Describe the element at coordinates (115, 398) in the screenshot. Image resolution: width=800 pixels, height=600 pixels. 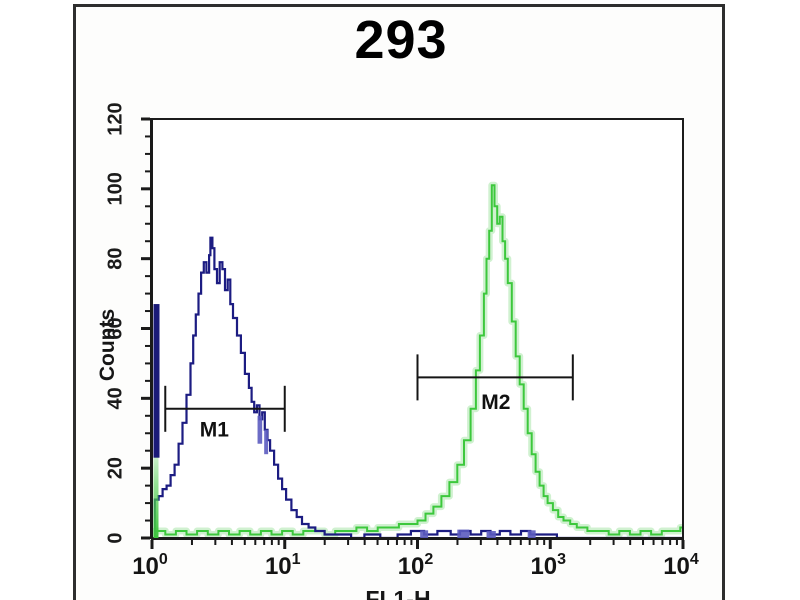
I see `y-tick-label: 40` at that location.